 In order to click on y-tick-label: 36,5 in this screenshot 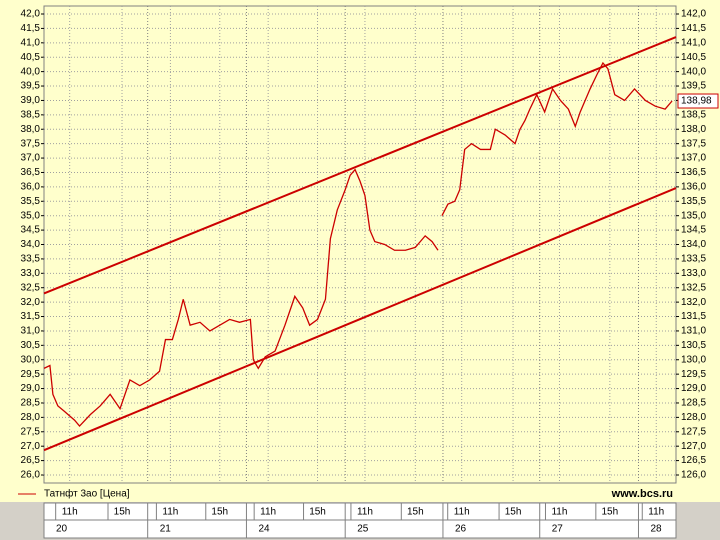, I will do `click(31, 172)`.